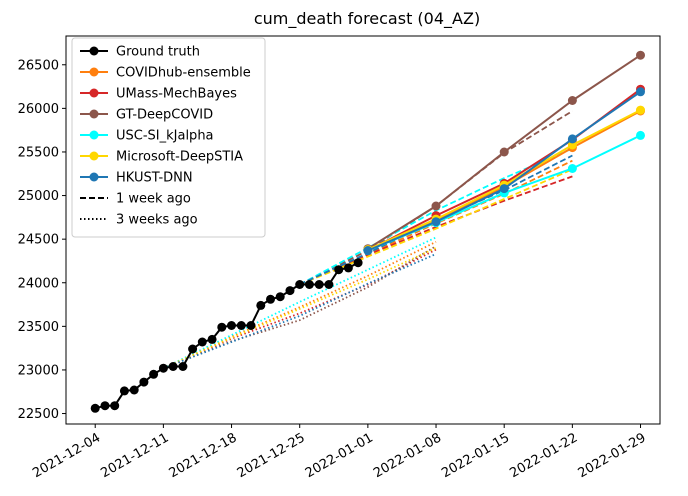  What do you see at coordinates (38, 283) in the screenshot?
I see `y-tick-label: 24000` at bounding box center [38, 283].